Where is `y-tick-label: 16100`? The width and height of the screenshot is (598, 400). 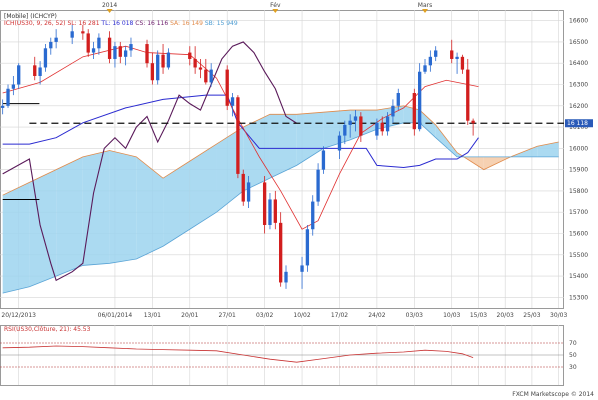 y-tick-label: 16100 is located at coordinates (578, 127).